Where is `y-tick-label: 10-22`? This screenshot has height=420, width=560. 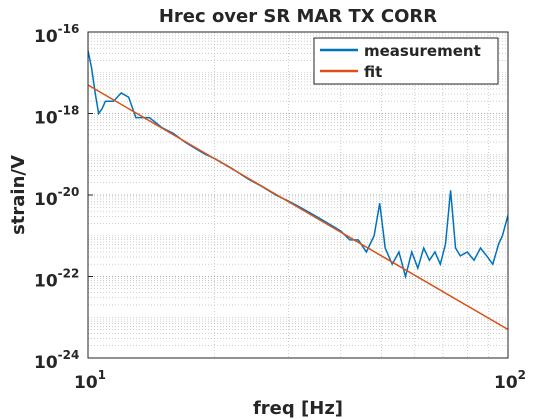
y-tick-label: 10-22 is located at coordinates (56, 279).